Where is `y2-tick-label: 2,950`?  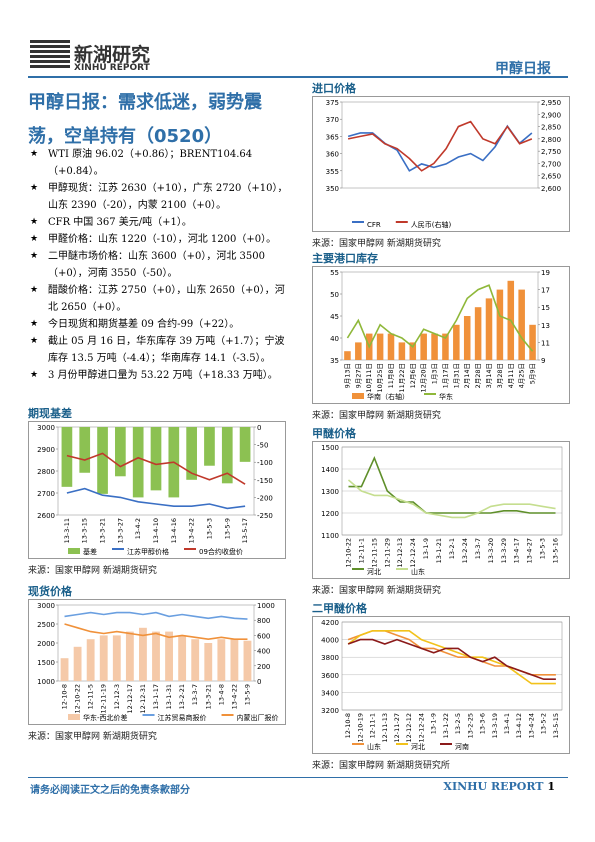 y2-tick-label: 2,950 is located at coordinates (551, 103).